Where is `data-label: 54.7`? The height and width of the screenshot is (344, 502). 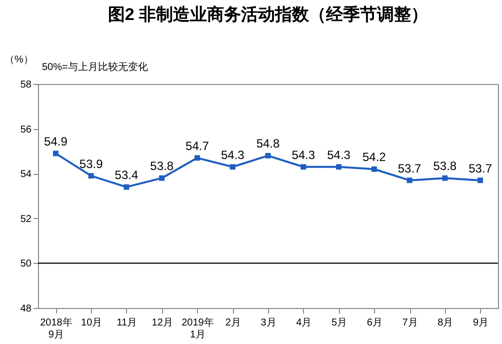
data-label: 54.7 is located at coordinates (198, 145).